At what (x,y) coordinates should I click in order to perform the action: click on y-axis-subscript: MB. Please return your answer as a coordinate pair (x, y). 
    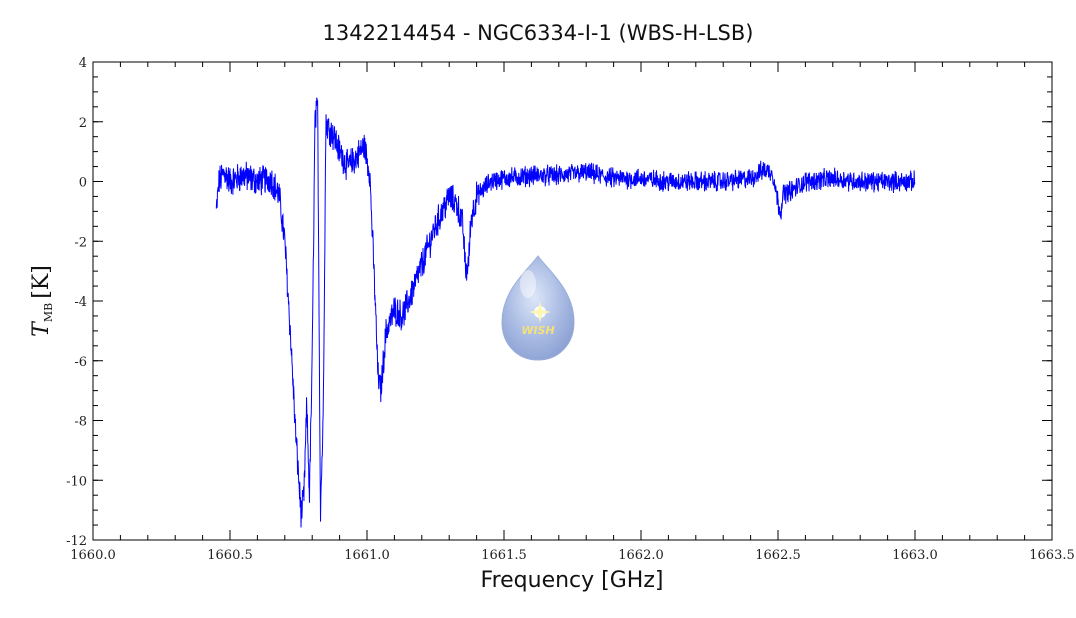
    Looking at the image, I should click on (48, 312).